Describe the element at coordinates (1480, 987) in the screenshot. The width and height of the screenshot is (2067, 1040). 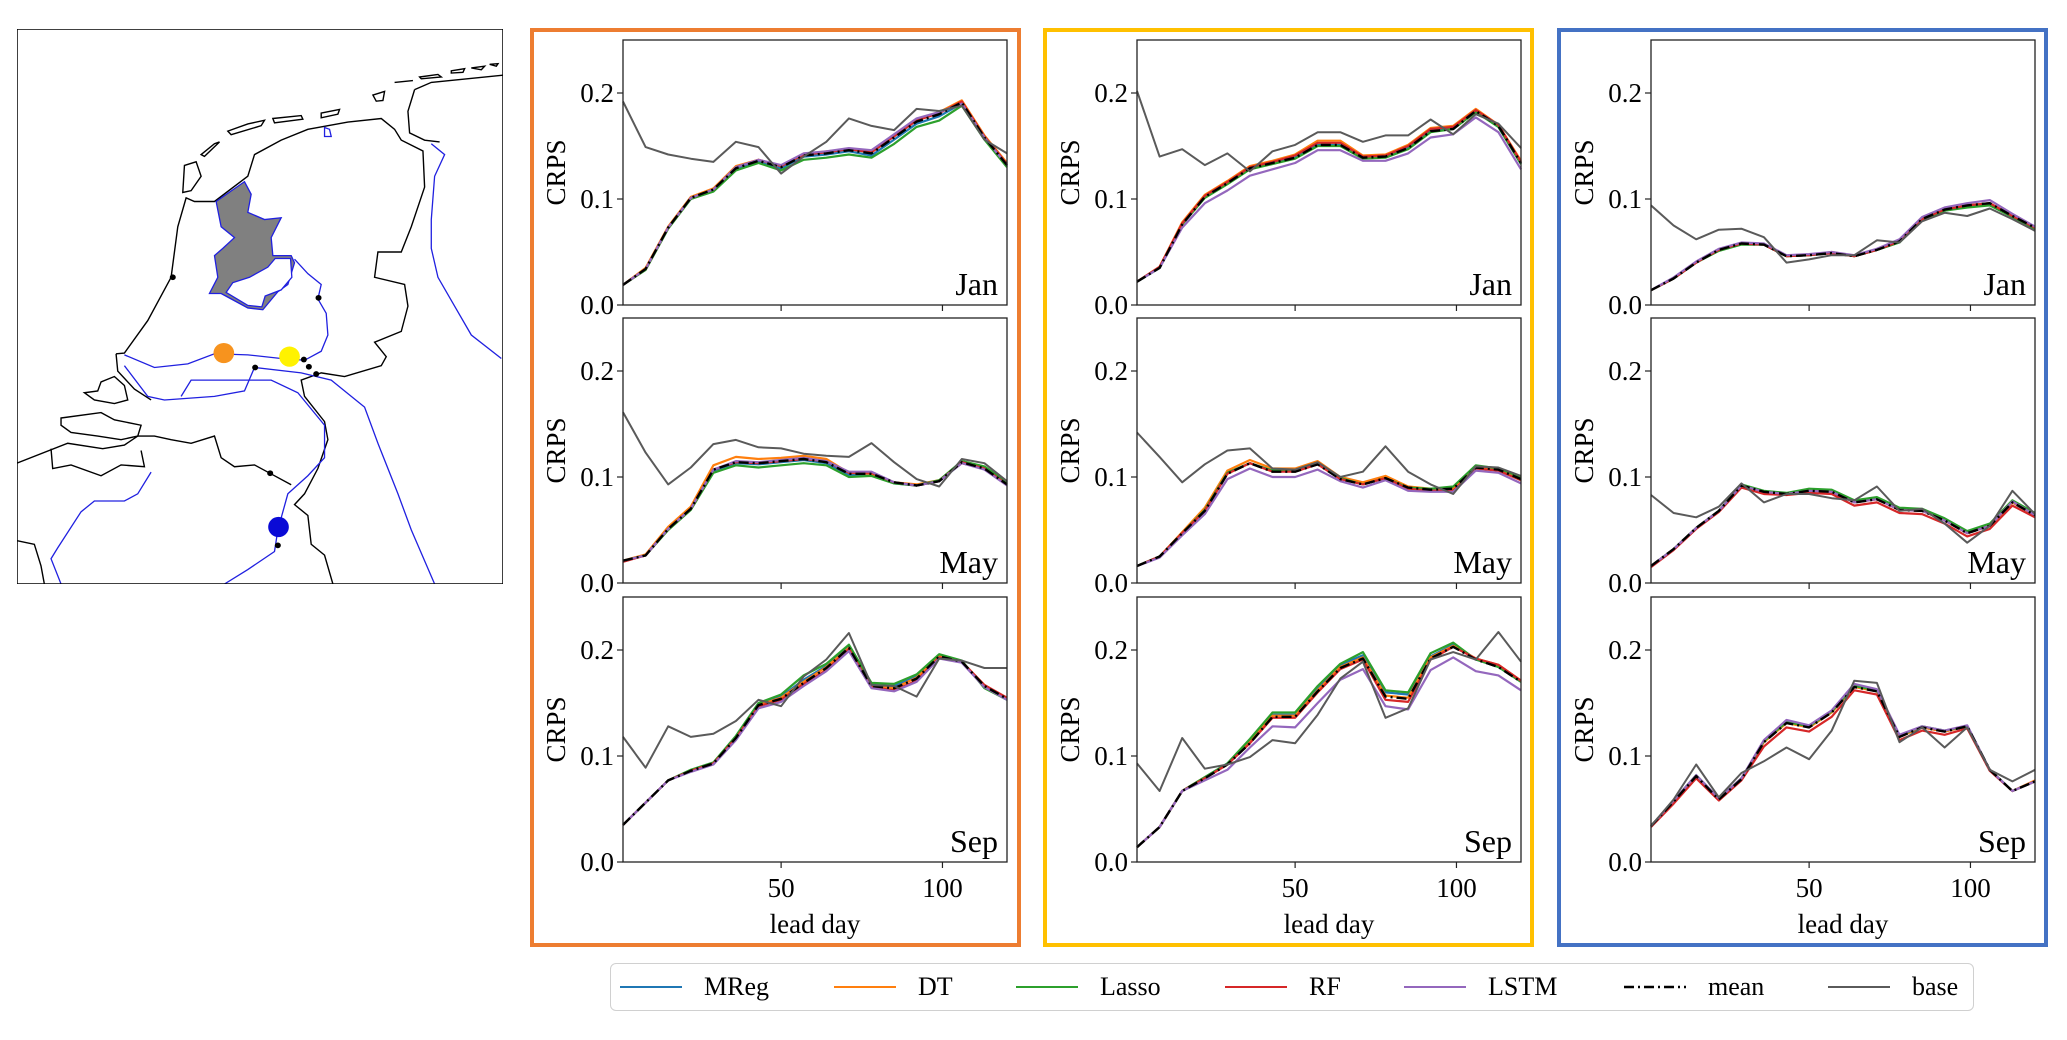
I see `legend-item-lstm: LSTM` at that location.